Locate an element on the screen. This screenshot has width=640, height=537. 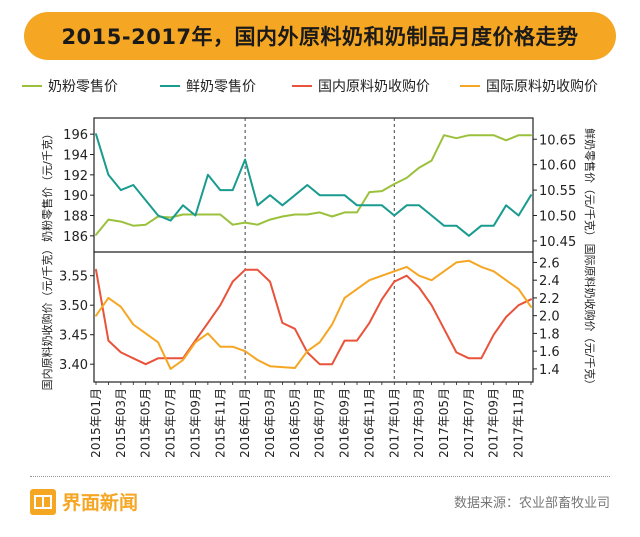
legend-swatch-milk-powder is located at coordinates (32, 86).